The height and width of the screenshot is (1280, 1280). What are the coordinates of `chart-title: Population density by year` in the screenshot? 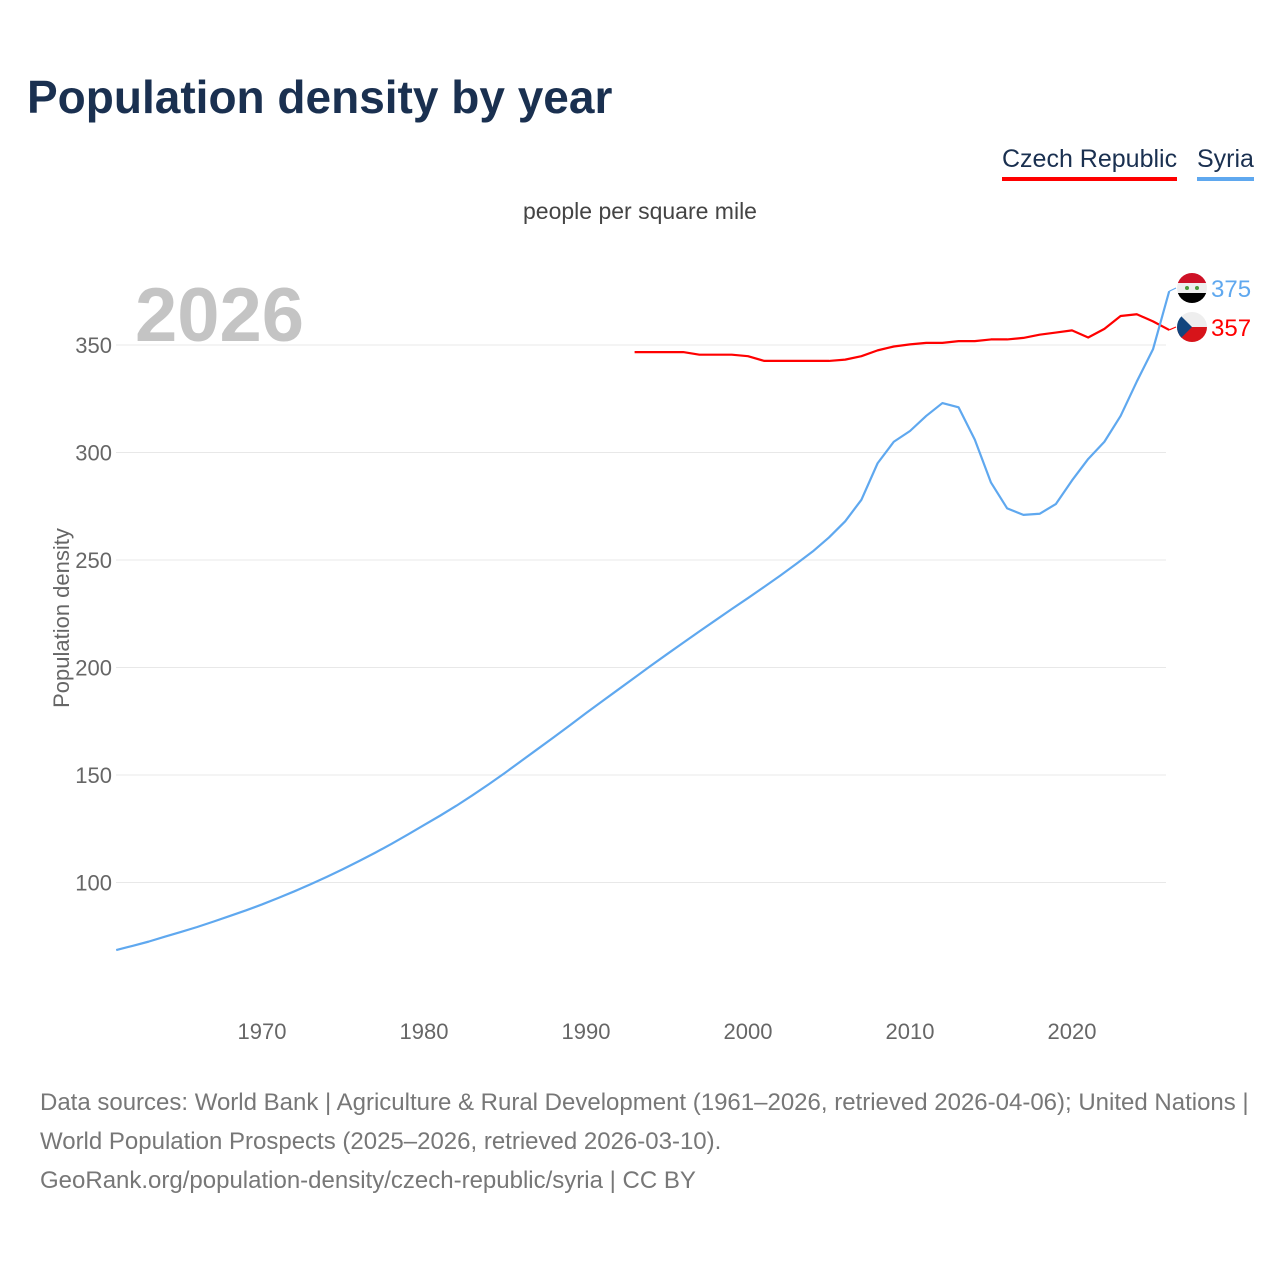 It's located at (320, 97).